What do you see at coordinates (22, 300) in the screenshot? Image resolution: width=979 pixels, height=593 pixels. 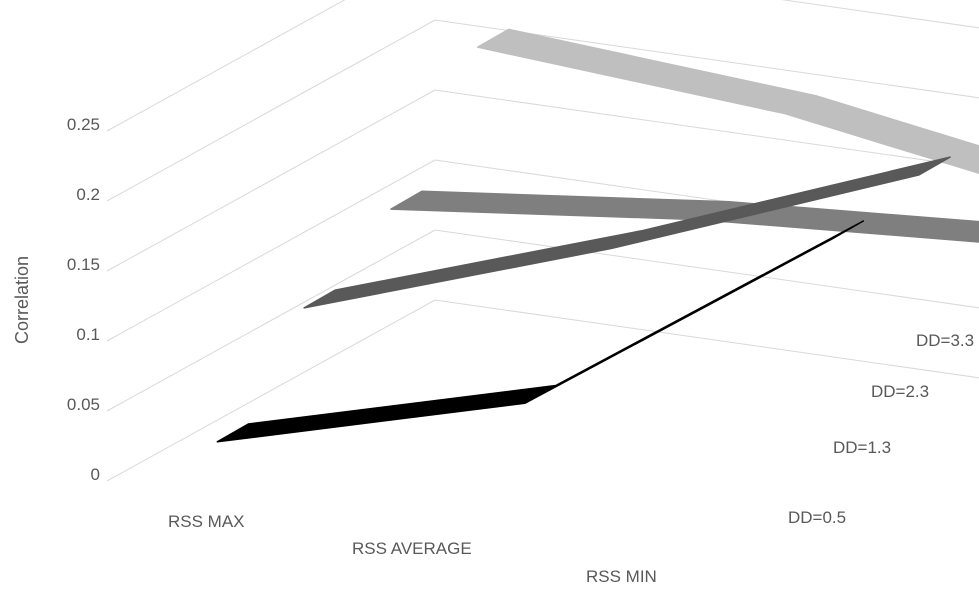 I see `y-axis-title: Correlation` at bounding box center [22, 300].